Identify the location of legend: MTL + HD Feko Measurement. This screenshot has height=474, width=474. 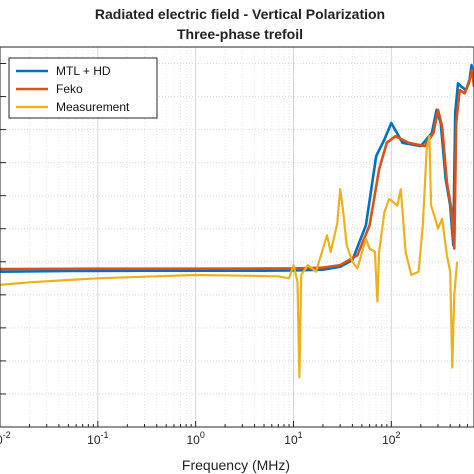
(83, 88).